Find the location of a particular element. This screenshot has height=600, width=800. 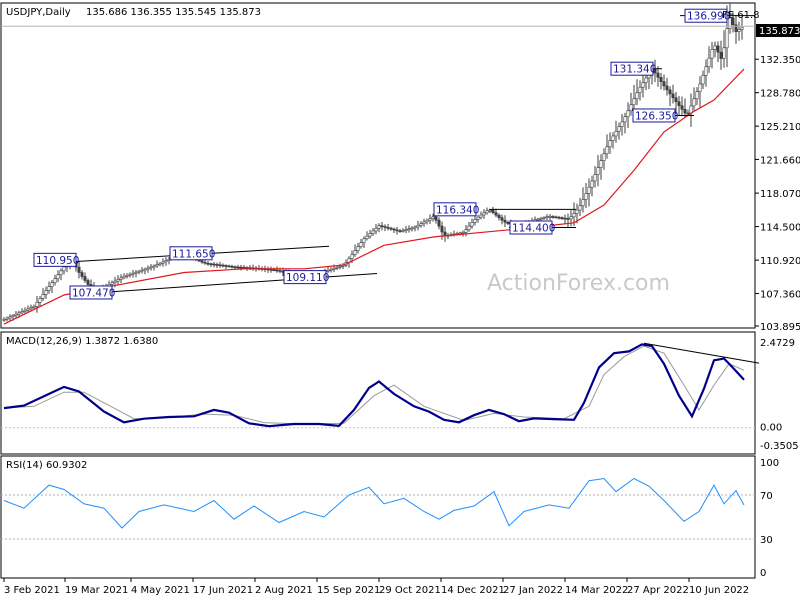

price-label: 136.990 is located at coordinates (708, 17).